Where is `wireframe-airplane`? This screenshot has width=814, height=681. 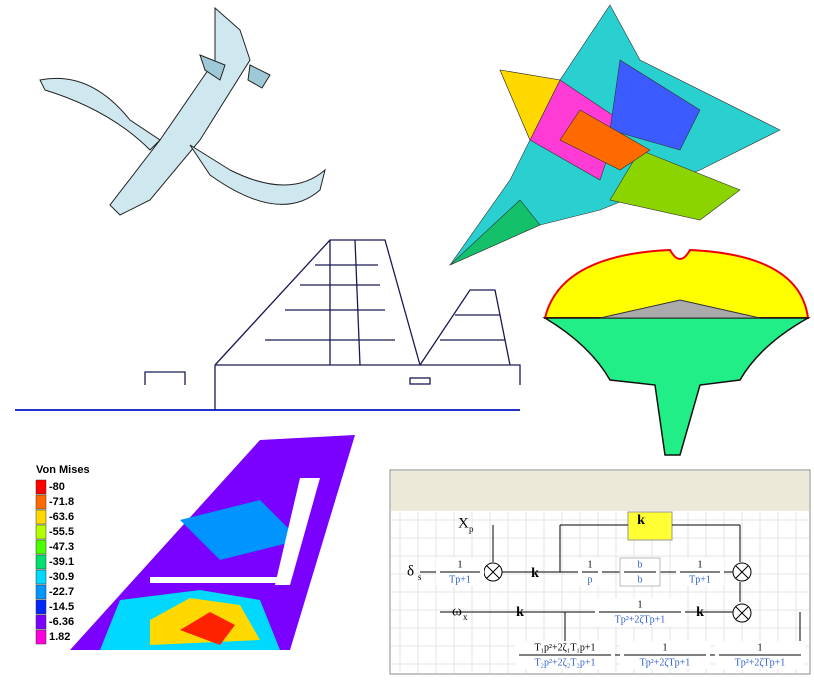 wireframe-airplane is located at coordinates (182, 111).